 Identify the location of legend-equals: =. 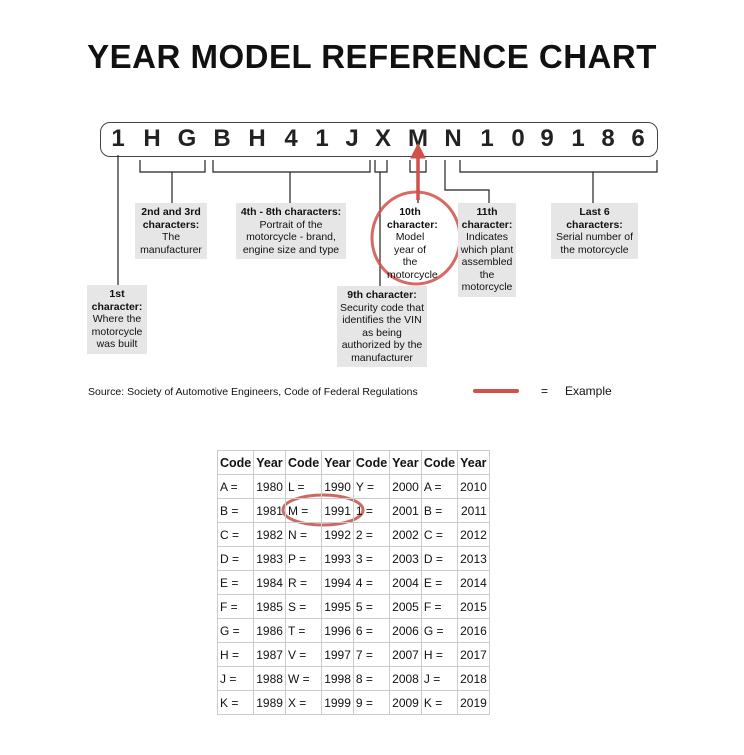
(545, 391).